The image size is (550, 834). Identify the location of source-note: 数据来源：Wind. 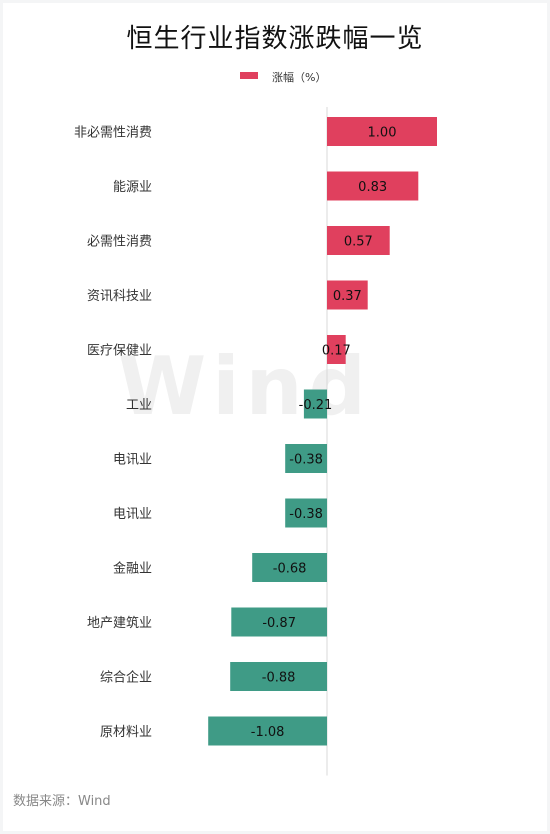
(62, 801).